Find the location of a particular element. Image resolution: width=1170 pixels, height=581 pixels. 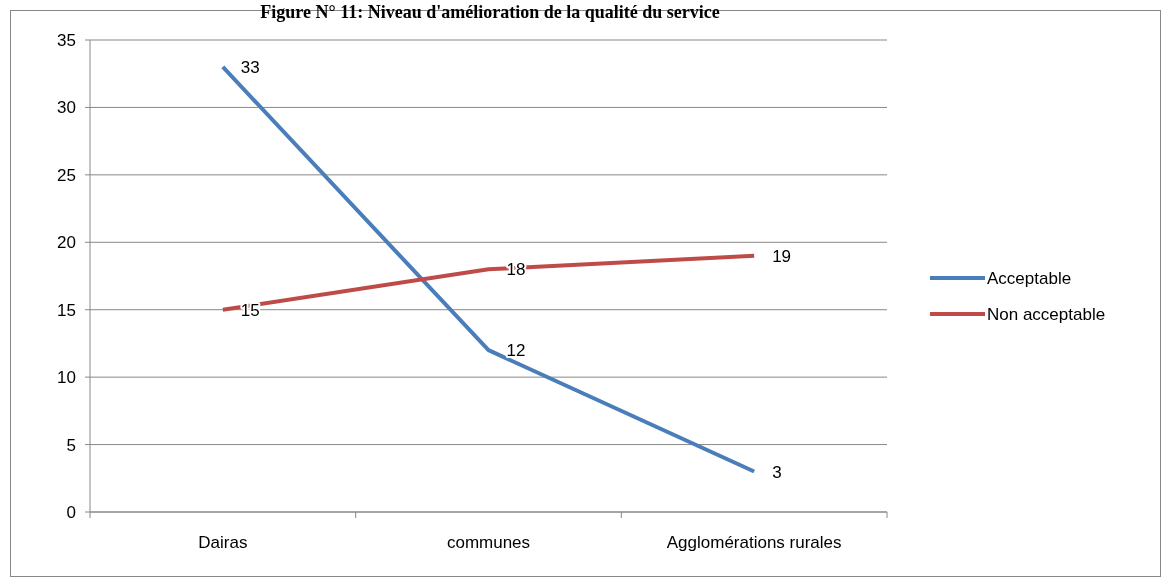

y-tick-label: 30 is located at coordinates (66, 108).